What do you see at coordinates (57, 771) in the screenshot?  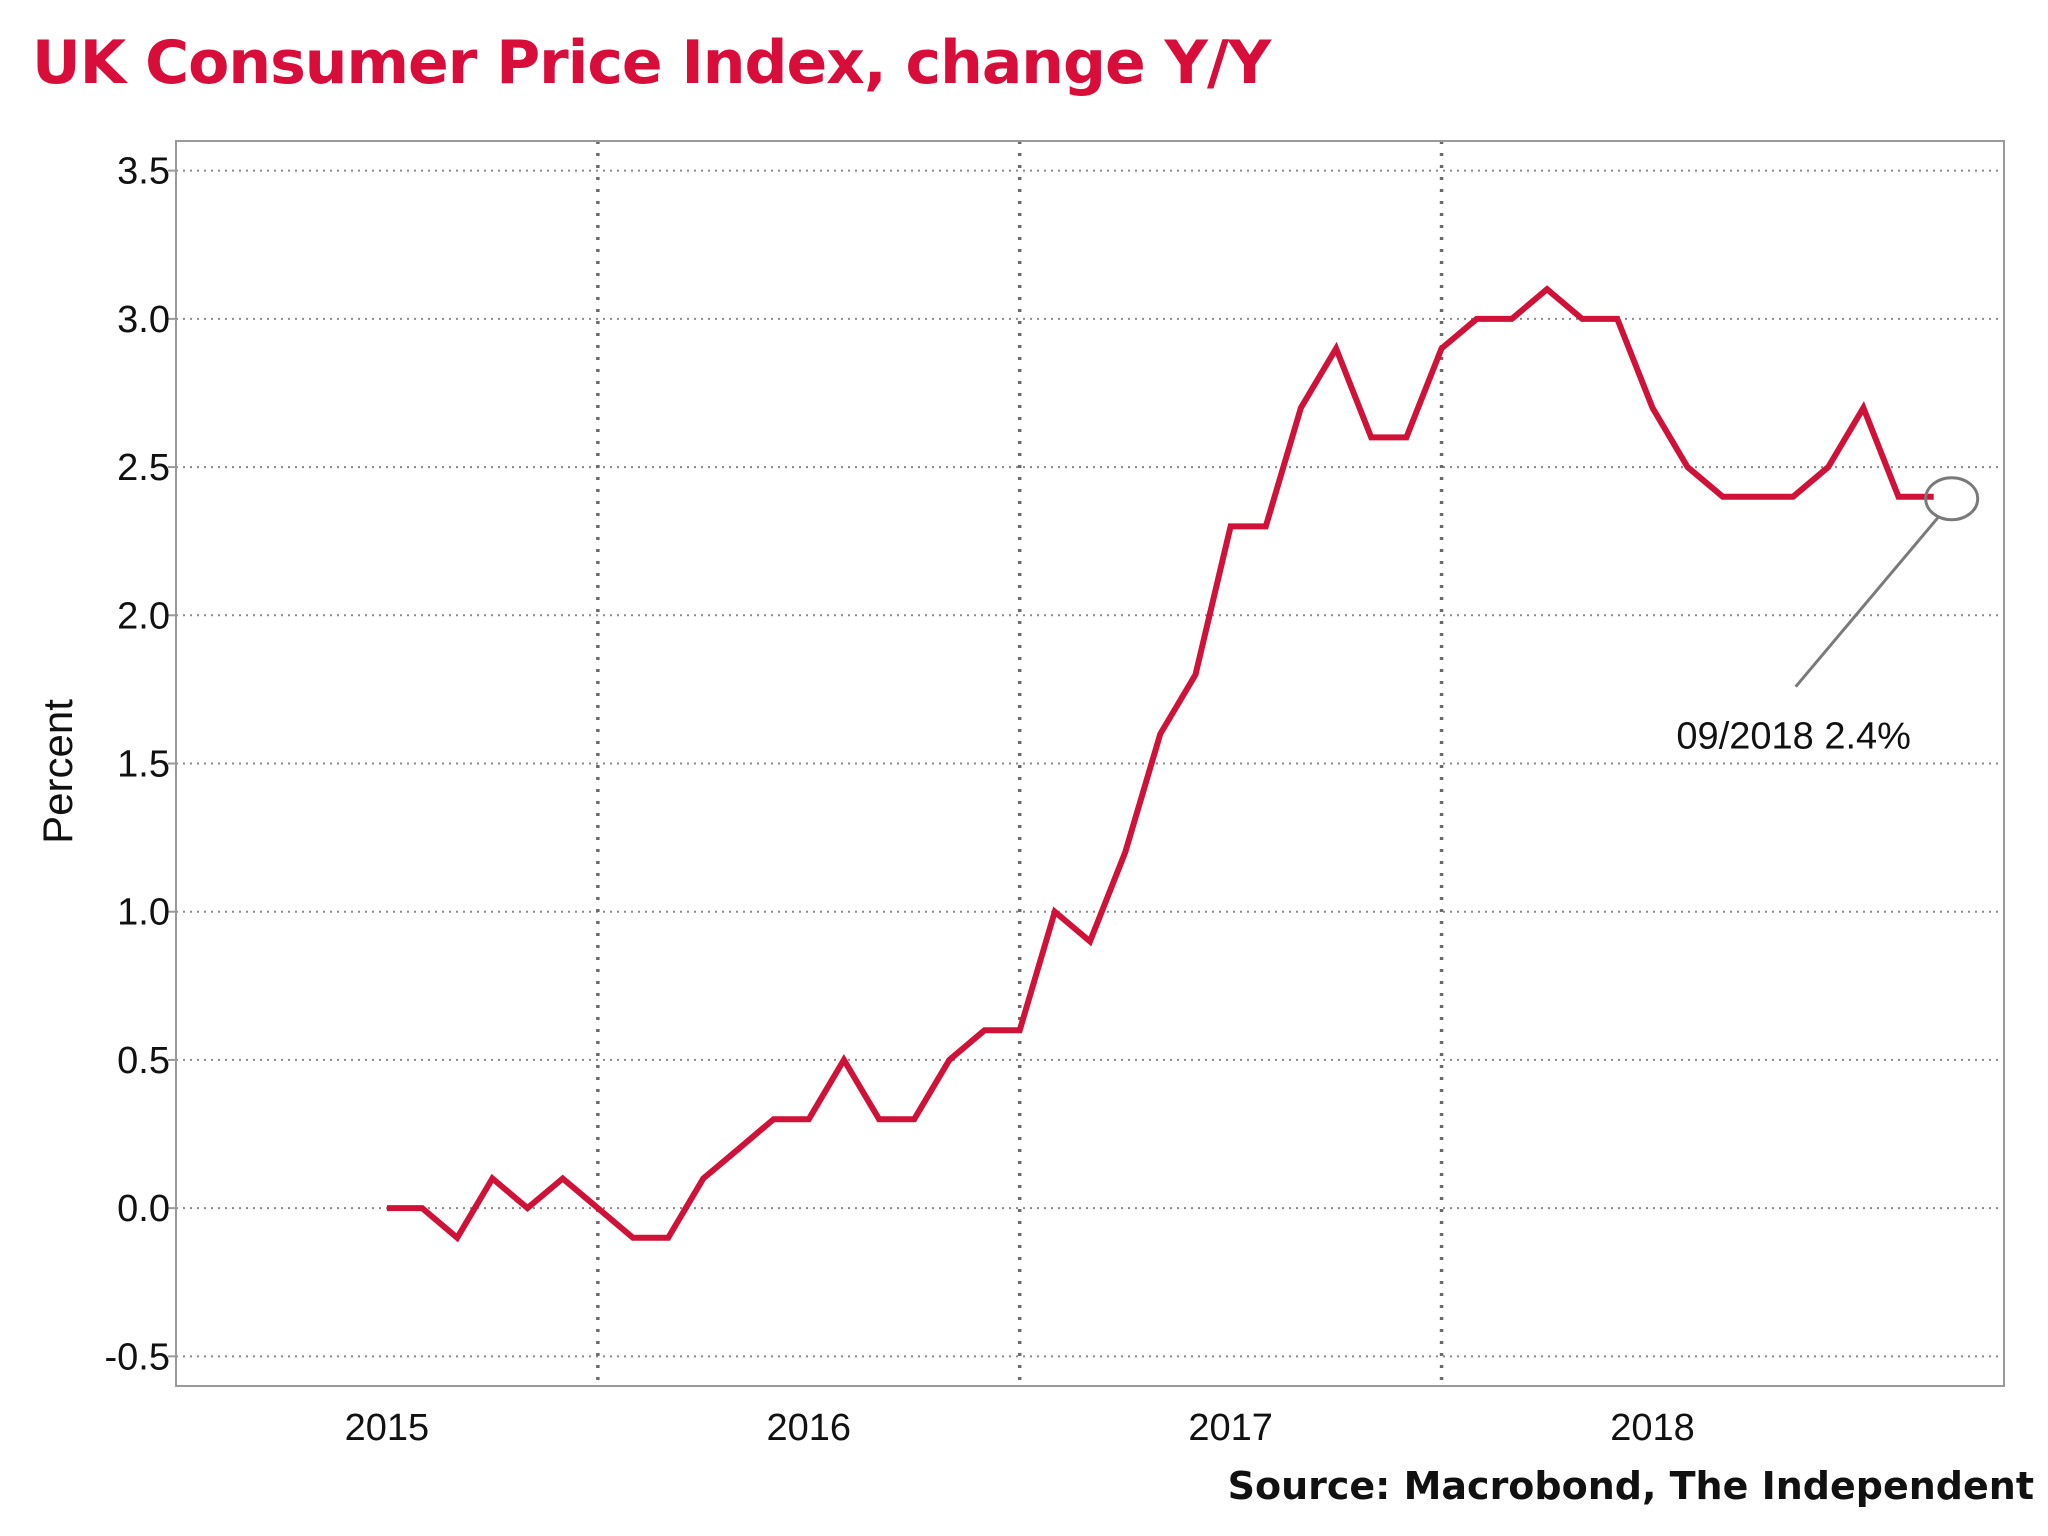 I see `y-axis-label: Percent` at bounding box center [57, 771].